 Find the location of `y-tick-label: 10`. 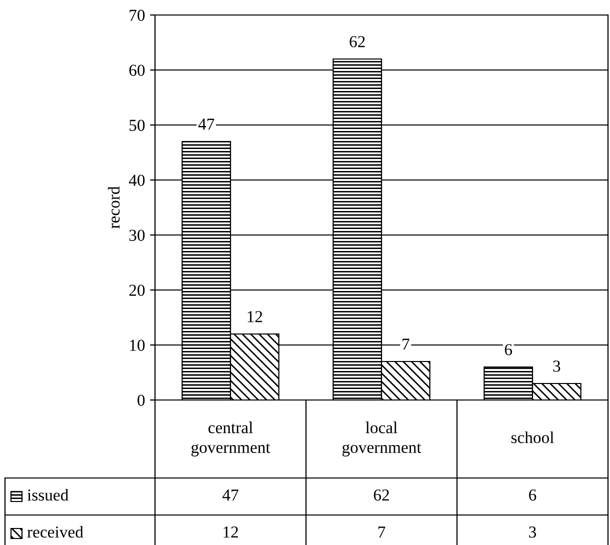

y-tick-label: 10 is located at coordinates (137, 345).